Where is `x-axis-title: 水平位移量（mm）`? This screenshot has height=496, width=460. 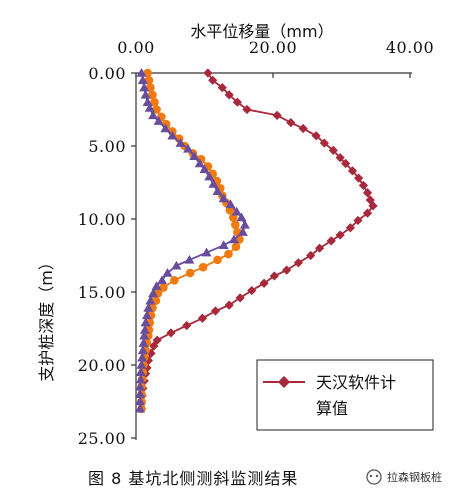
x-axis-title: 水平位移量（mm） is located at coordinates (261, 31).